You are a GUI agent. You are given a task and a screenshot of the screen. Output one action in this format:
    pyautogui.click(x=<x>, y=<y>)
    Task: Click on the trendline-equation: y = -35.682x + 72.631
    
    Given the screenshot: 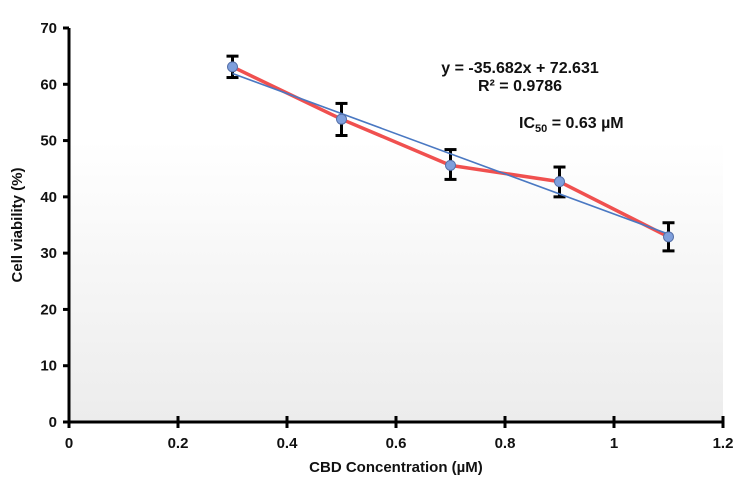 What is the action you would take?
    pyautogui.click(x=520, y=68)
    